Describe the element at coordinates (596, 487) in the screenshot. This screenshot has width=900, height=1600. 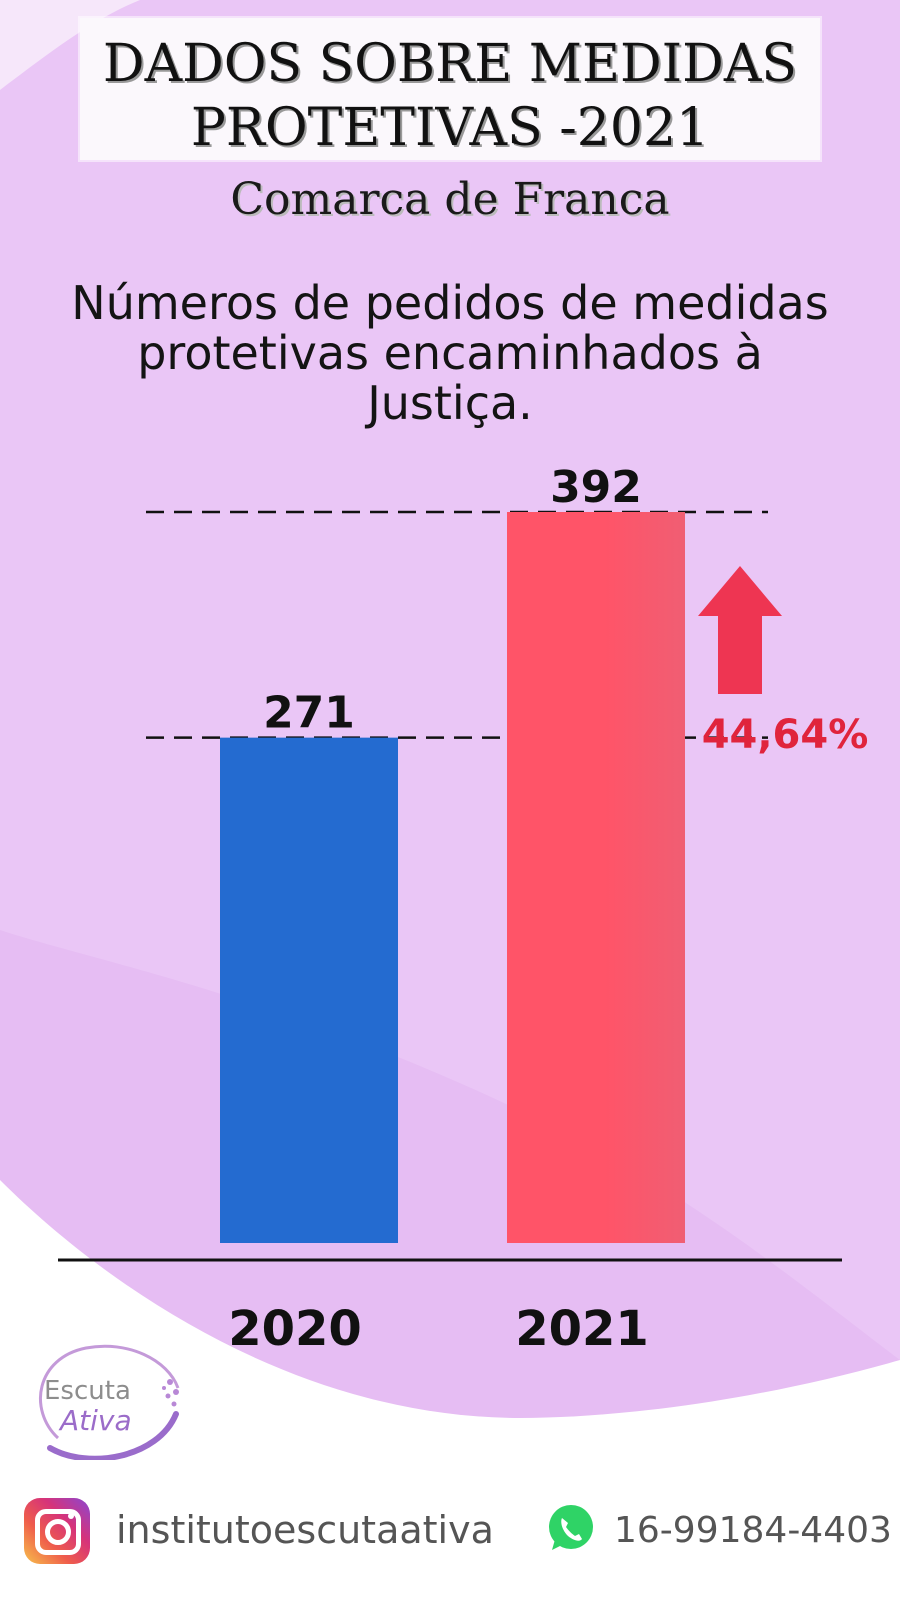
I see `value-label-2021: 392` at that location.